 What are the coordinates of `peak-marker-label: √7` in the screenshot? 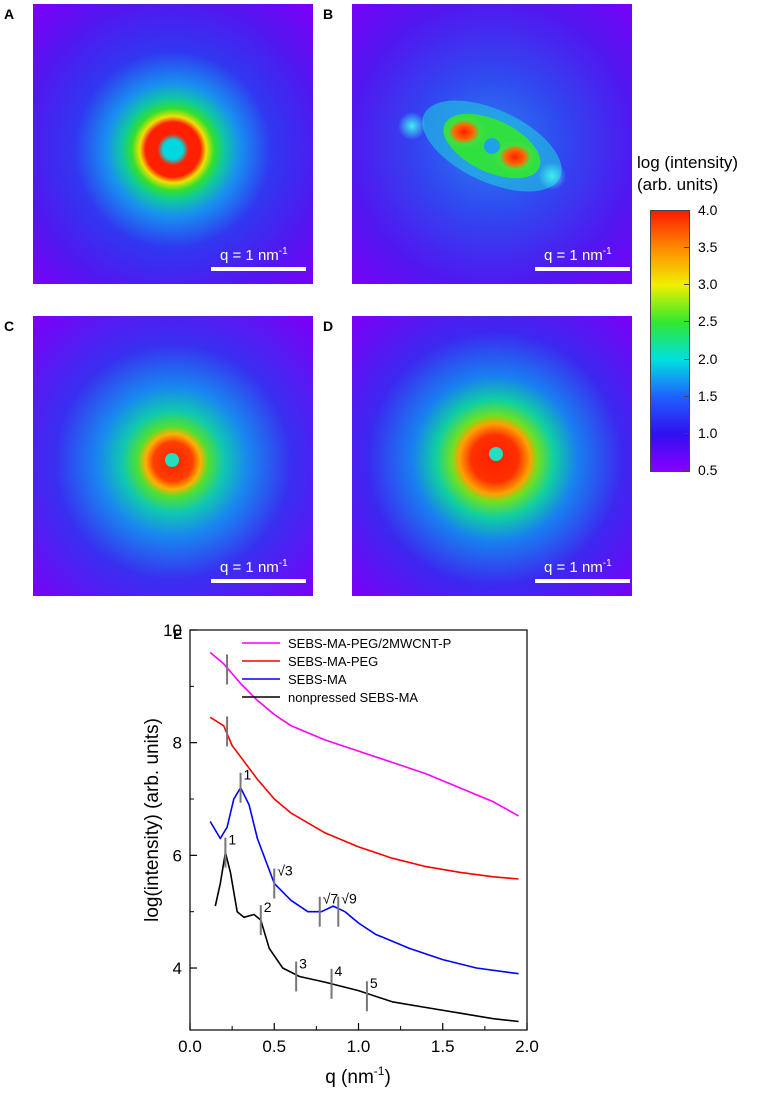 It's located at (331, 899).